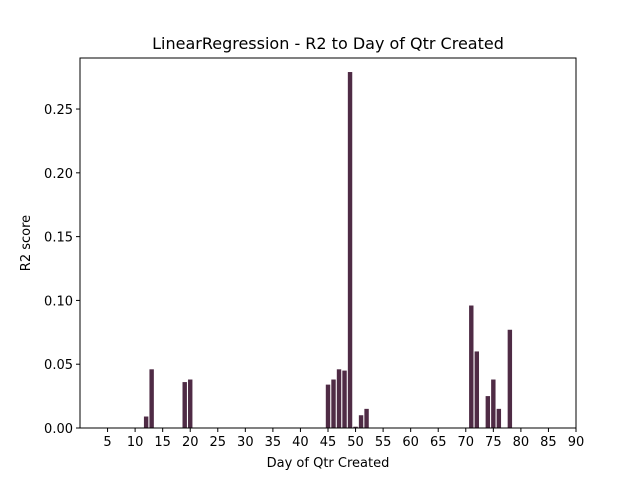 Image resolution: width=640 pixels, height=480 pixels. Describe the element at coordinates (190, 442) in the screenshot. I see `x-tick-label: 20` at that location.